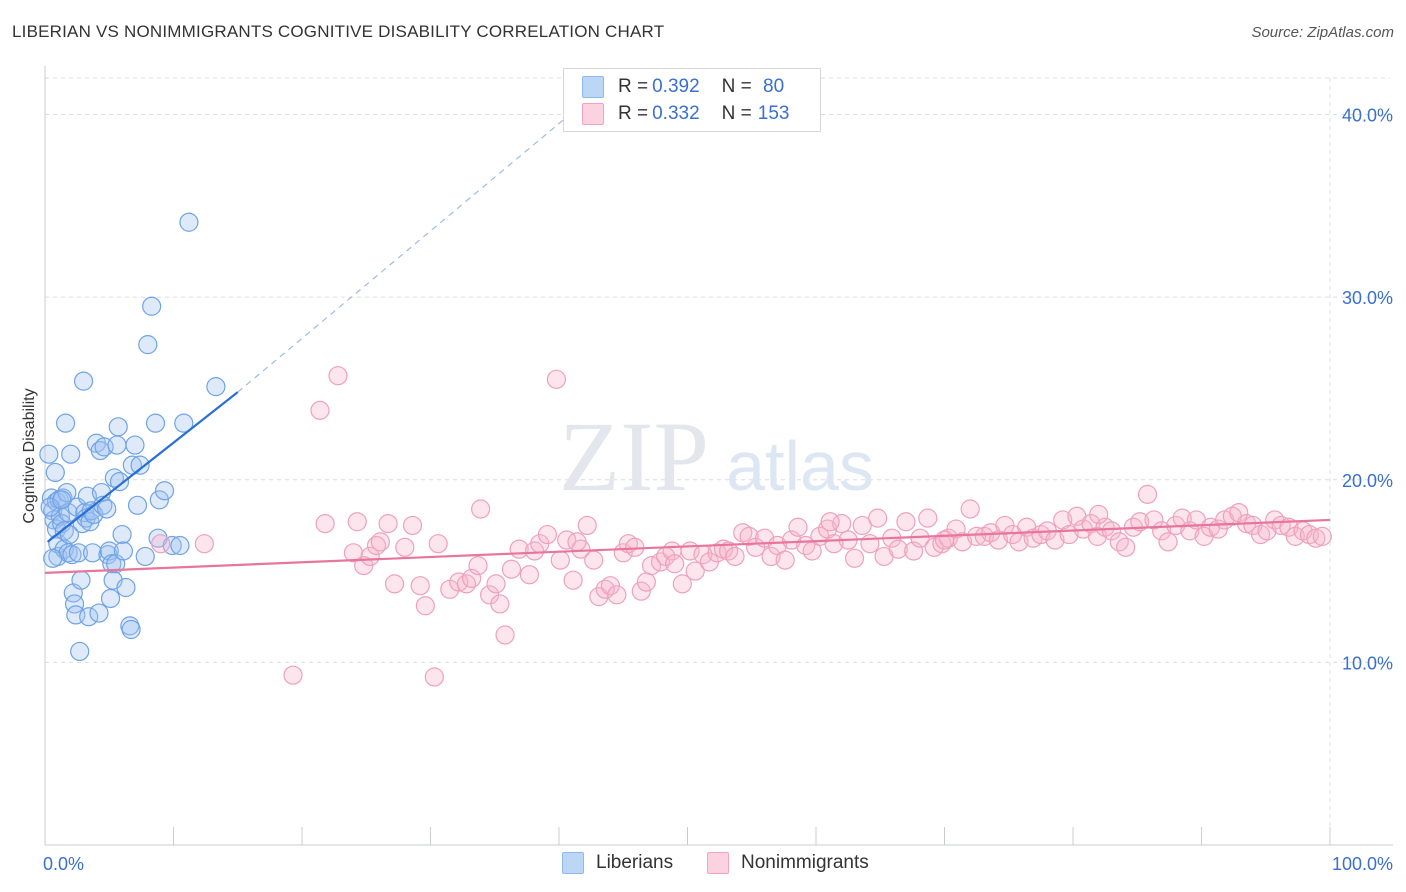  Describe the element at coordinates (1367, 481) in the screenshot. I see `y-tick-label: 20.0%` at that location.